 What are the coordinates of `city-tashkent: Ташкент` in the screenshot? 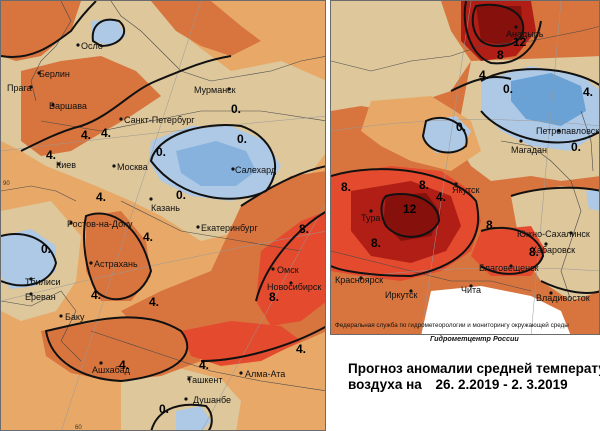 It's located at (204, 380).